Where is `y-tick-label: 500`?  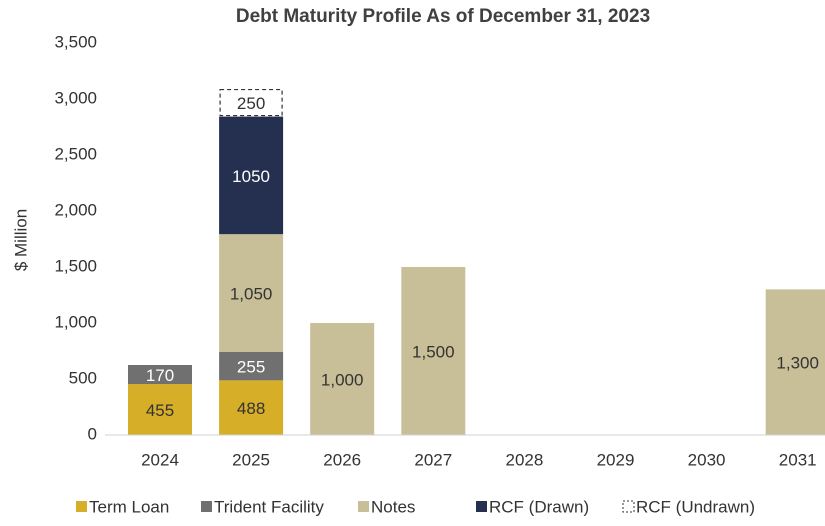 y-tick-label: 500 is located at coordinates (83, 377).